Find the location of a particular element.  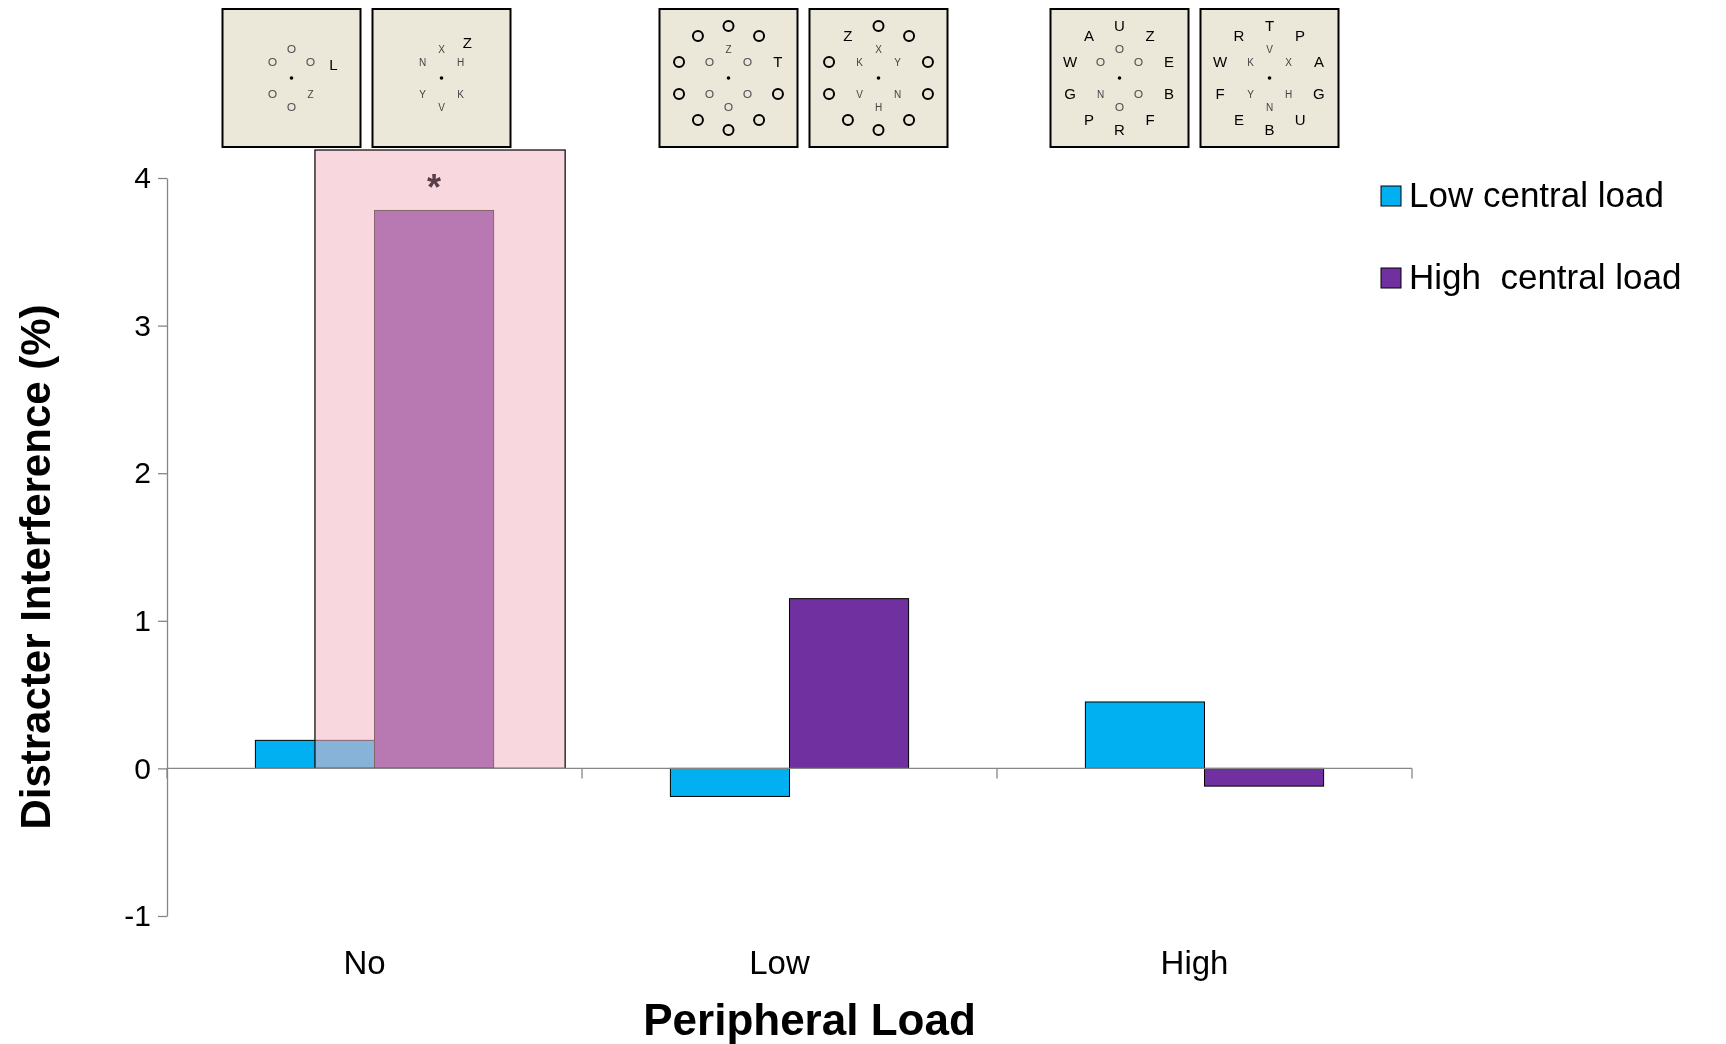

x-tick-label: High is located at coordinates (1194, 962).